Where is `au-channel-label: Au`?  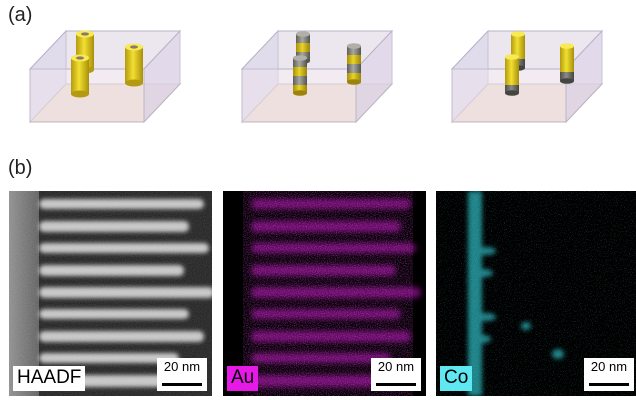
au-channel-label: Au is located at coordinates (243, 378).